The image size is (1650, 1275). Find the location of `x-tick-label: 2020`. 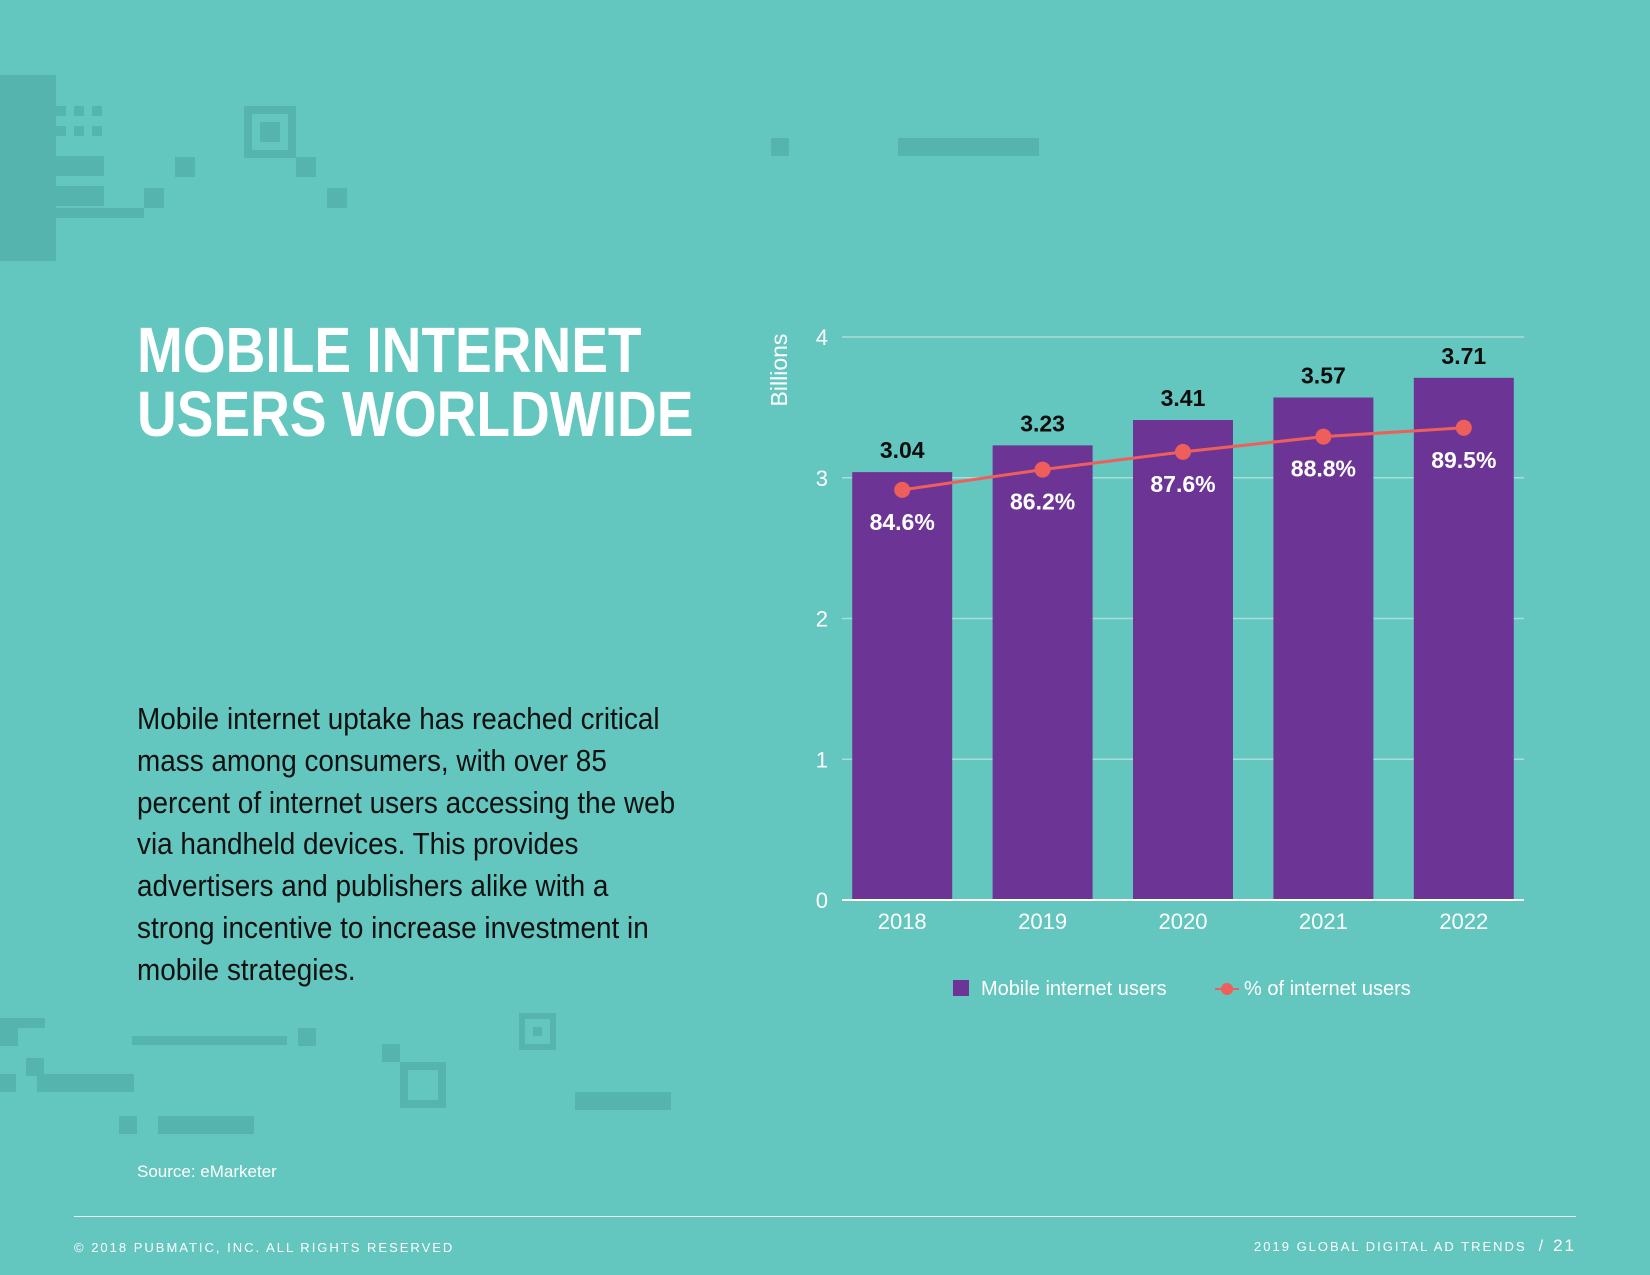

x-tick-label: 2020 is located at coordinates (1183, 921).